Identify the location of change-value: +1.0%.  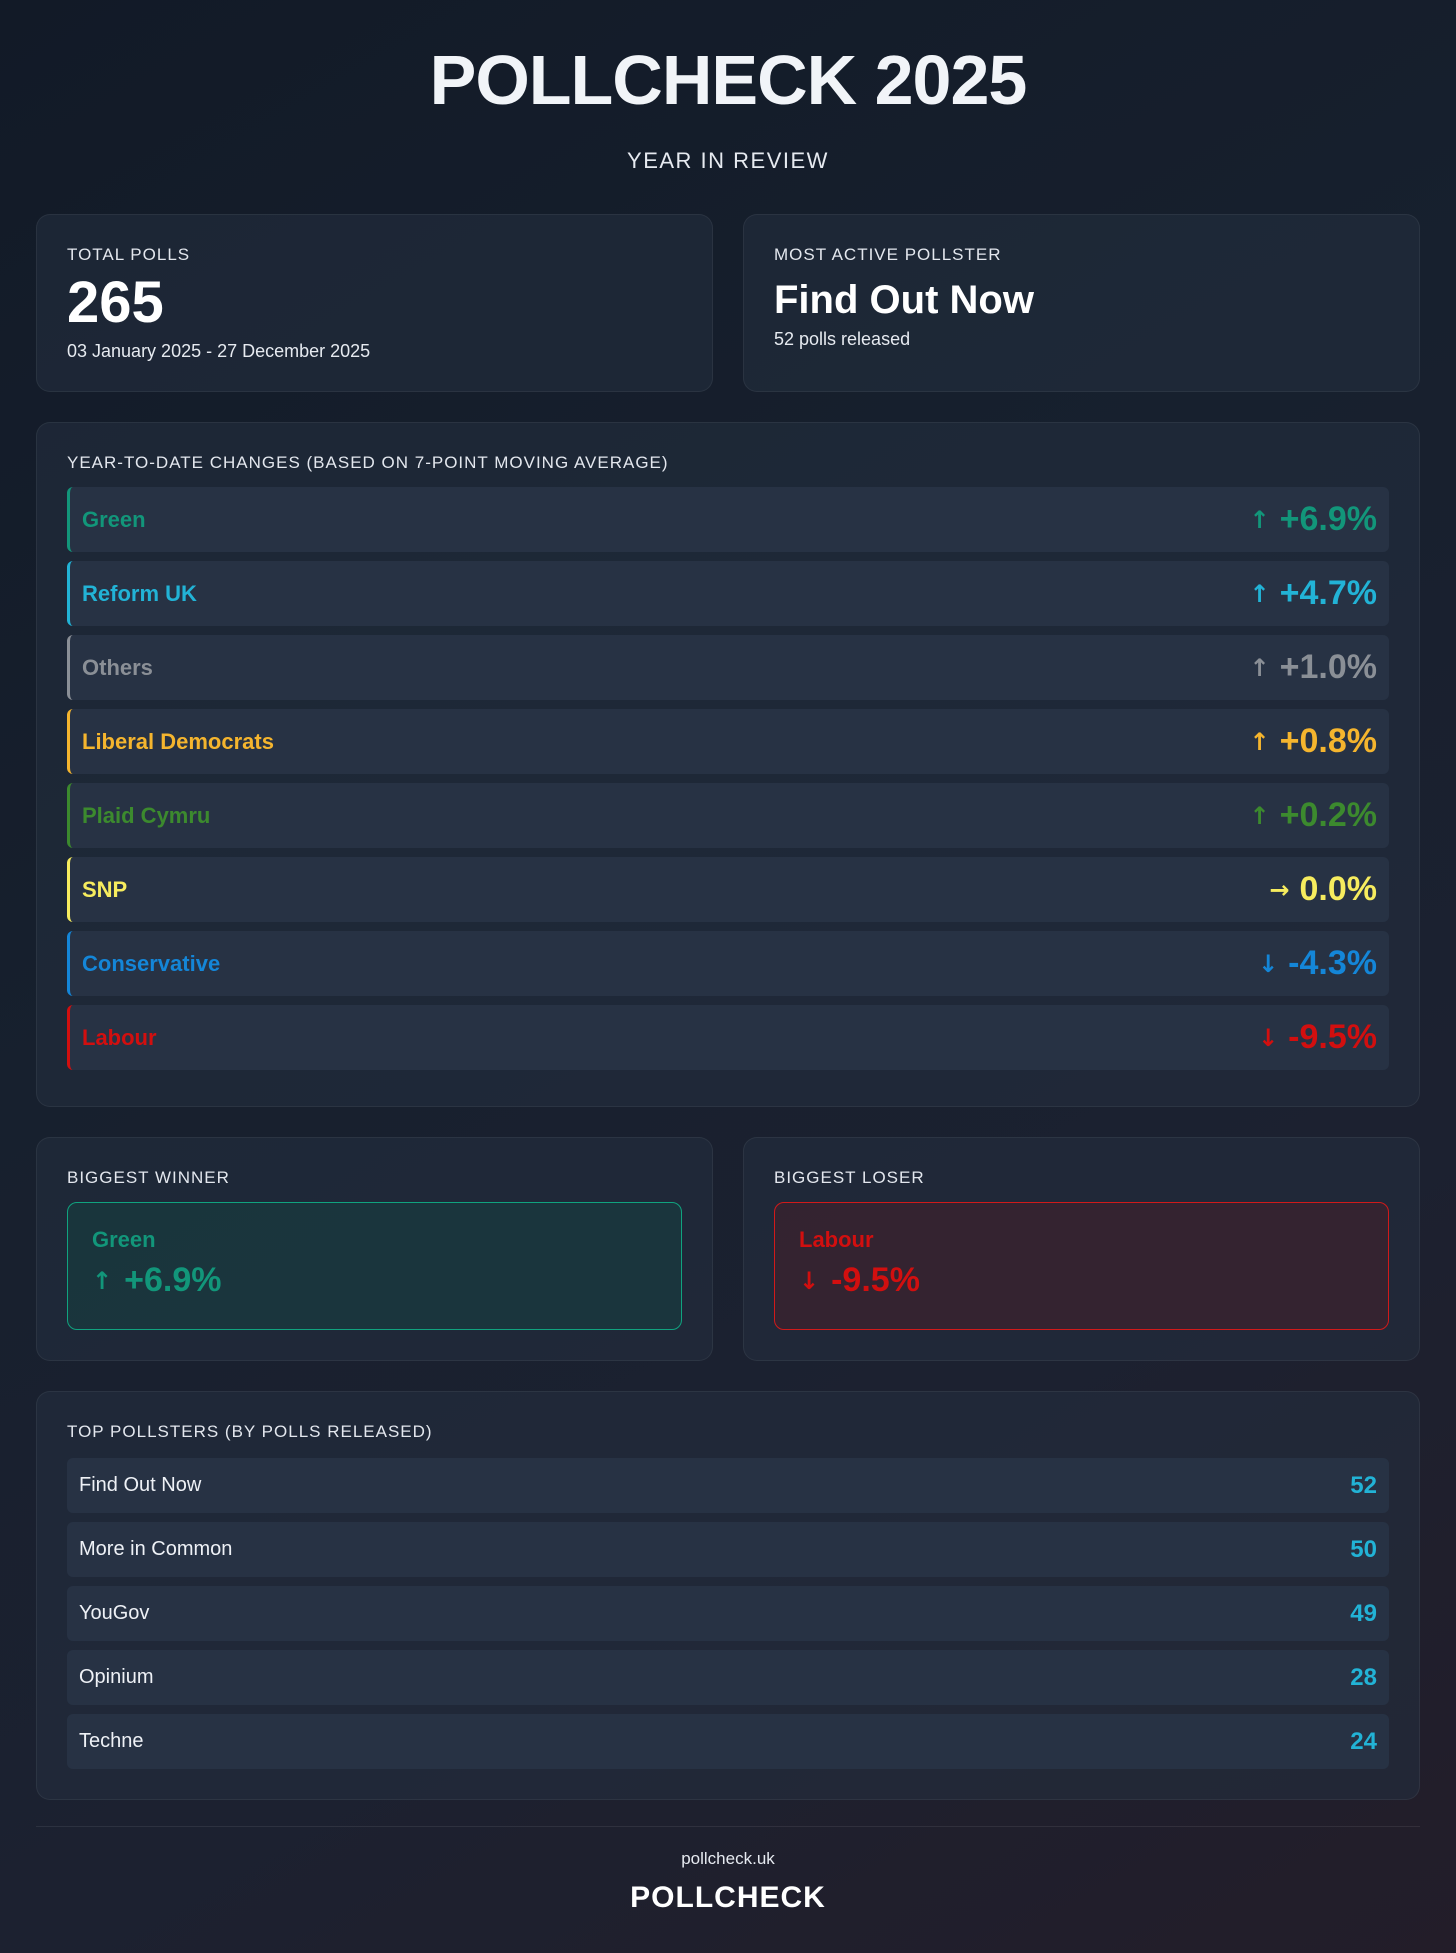
(1328, 667).